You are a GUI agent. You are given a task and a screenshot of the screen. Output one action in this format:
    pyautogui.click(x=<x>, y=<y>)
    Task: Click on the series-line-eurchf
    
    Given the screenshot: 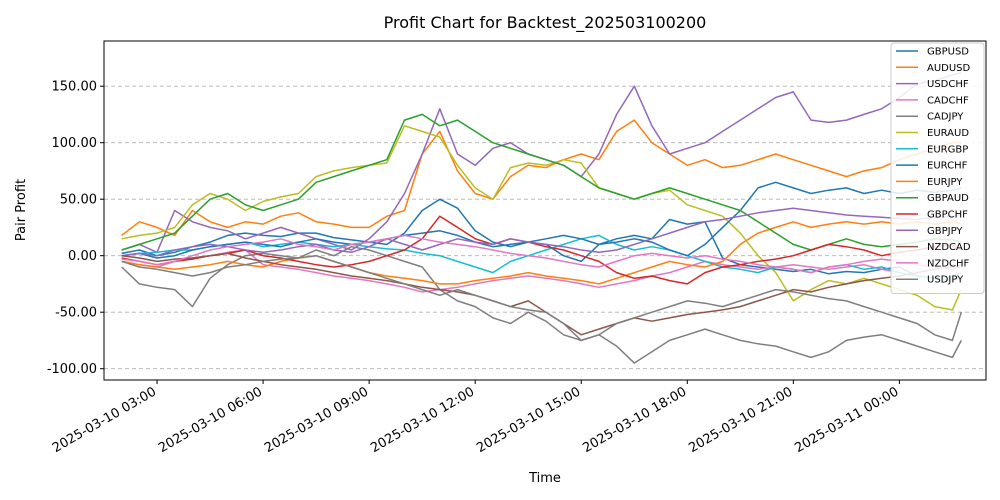 What is the action you would take?
    pyautogui.click(x=541, y=220)
    